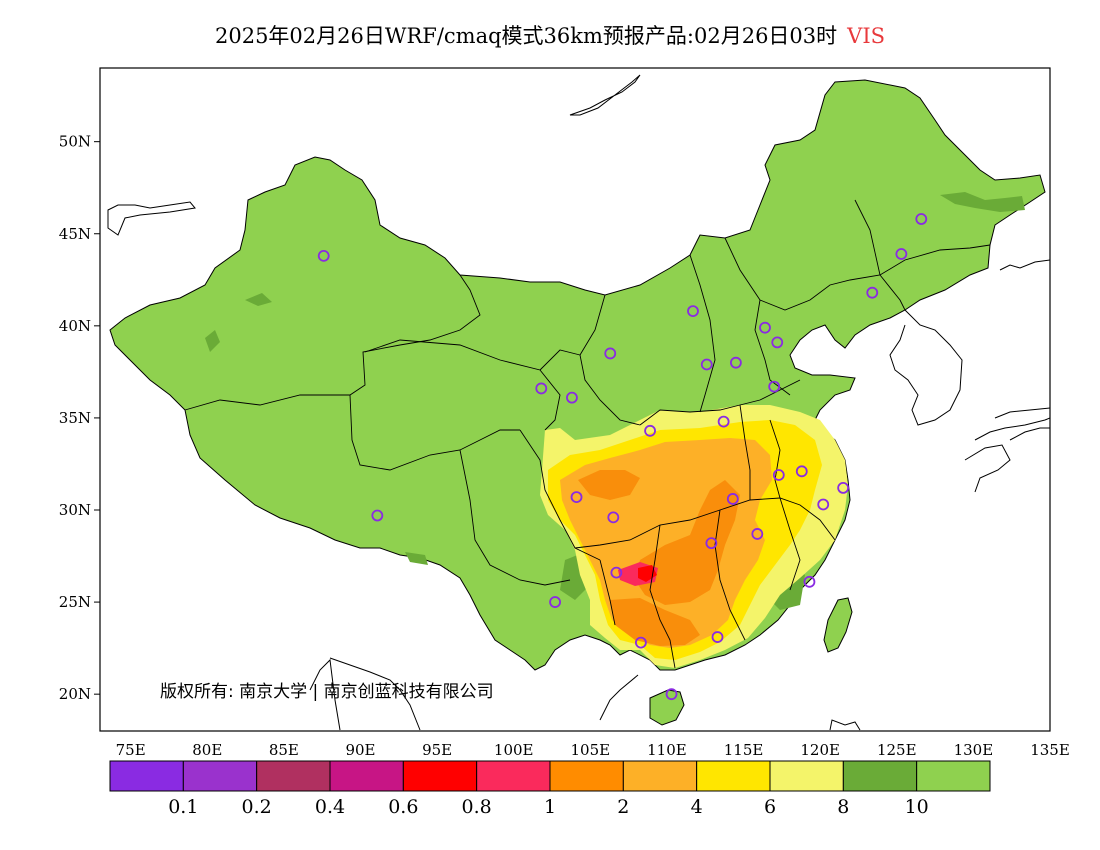 The width and height of the screenshot is (1100, 850). I want to click on colorbar-label: 0.8, so click(477, 807).